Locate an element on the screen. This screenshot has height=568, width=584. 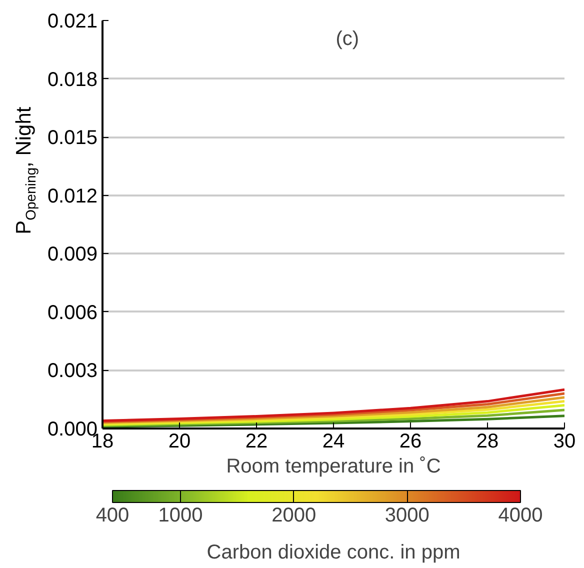
x-axis-title: Room temperature in ˚C is located at coordinates (333, 467).